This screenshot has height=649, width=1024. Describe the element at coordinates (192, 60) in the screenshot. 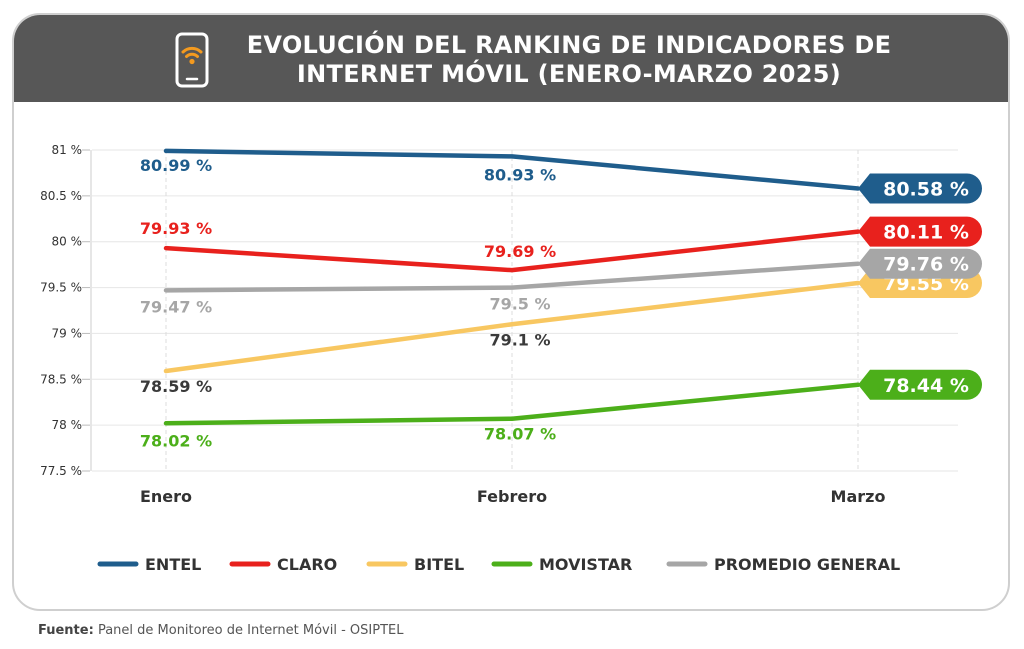

I see `smartphone-wifi-icon` at that location.